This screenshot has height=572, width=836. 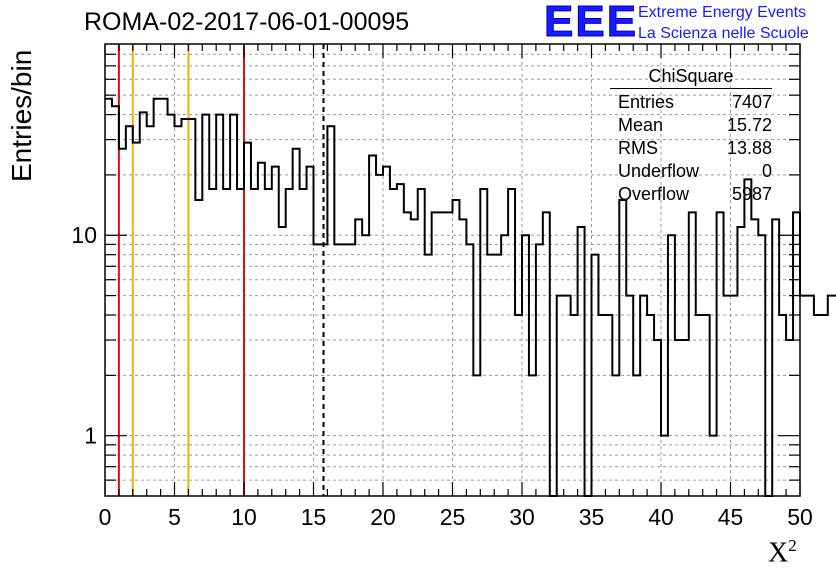 I want to click on stats-row-overflow: Overflow 5987, so click(x=692, y=194).